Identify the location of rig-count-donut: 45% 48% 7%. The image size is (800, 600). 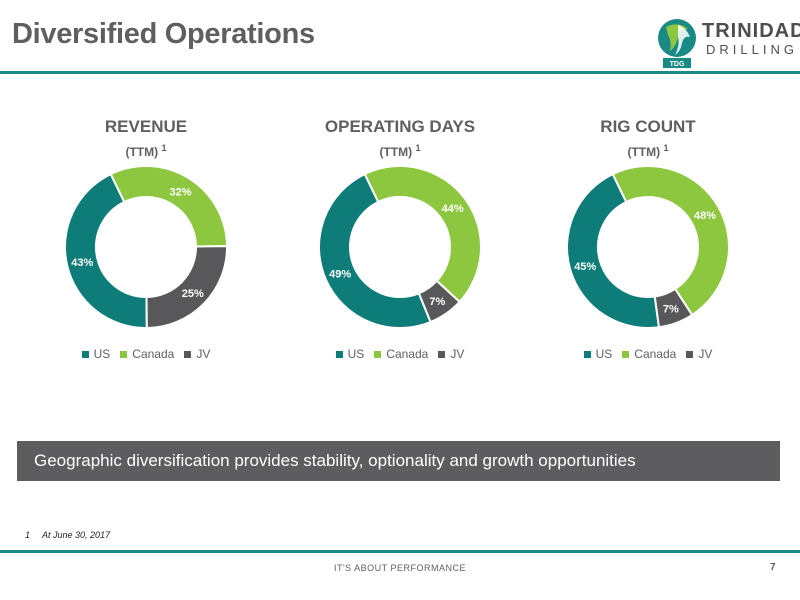
(648, 247).